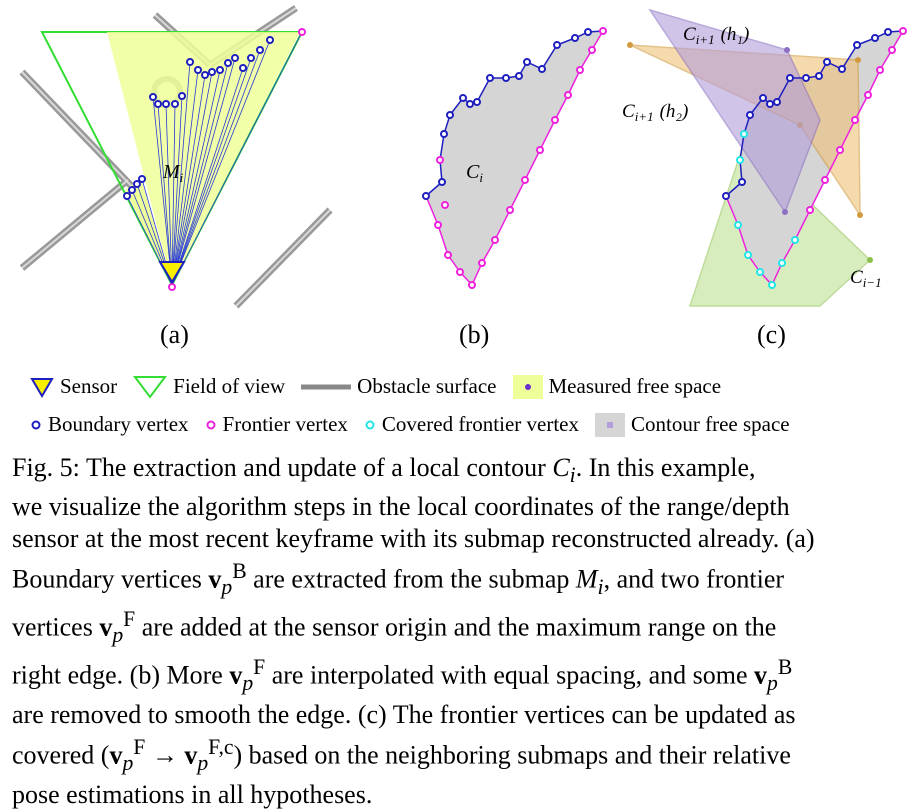  Describe the element at coordinates (211, 424) in the screenshot. I see `frontier-vertex-icon` at that location.